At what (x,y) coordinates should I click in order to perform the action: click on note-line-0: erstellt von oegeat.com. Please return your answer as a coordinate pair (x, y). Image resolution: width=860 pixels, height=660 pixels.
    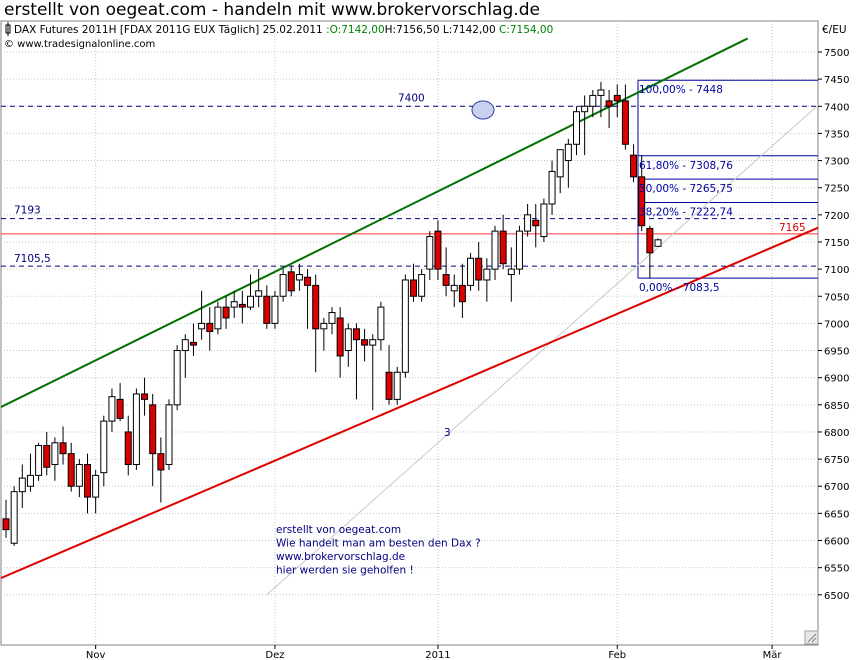
    Looking at the image, I should click on (338, 530).